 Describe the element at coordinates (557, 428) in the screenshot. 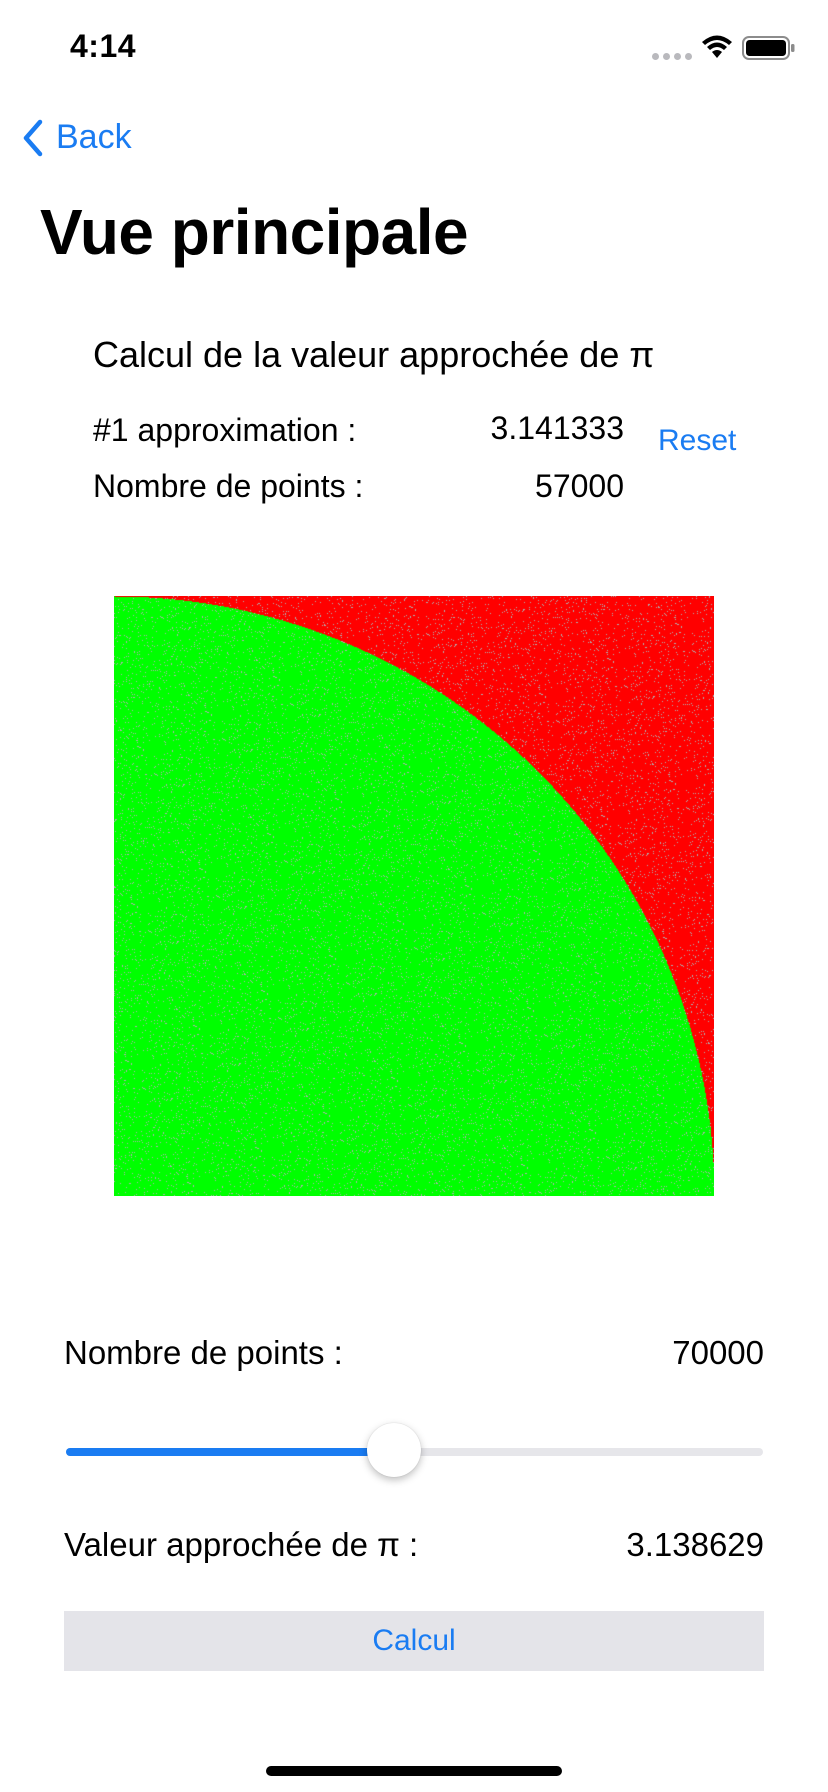

I see `approximation-value: 3.141333` at that location.